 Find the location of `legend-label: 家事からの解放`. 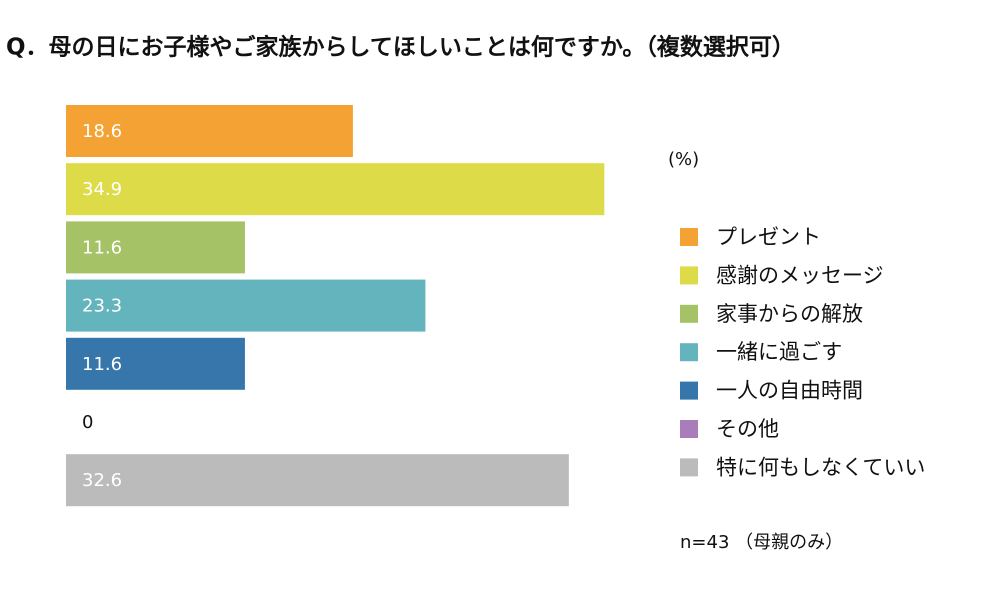

legend-label: 家事からの解放 is located at coordinates (789, 314).